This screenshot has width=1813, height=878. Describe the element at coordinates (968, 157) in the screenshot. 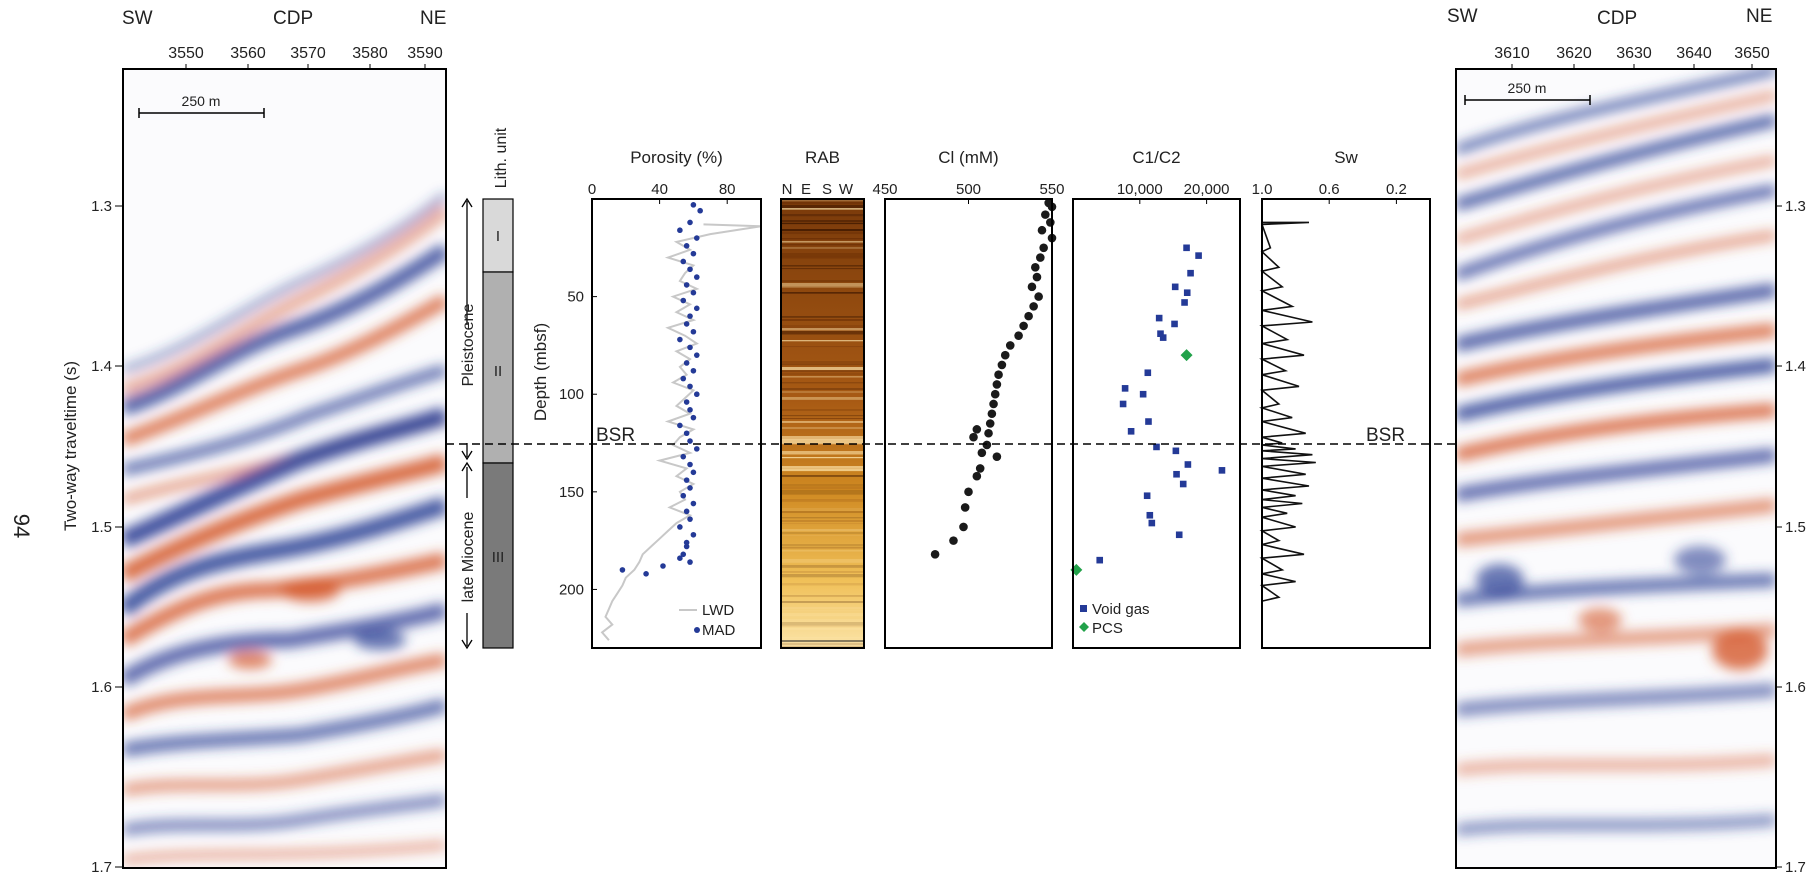

I see `chloride-title: Cl (mM)` at that location.